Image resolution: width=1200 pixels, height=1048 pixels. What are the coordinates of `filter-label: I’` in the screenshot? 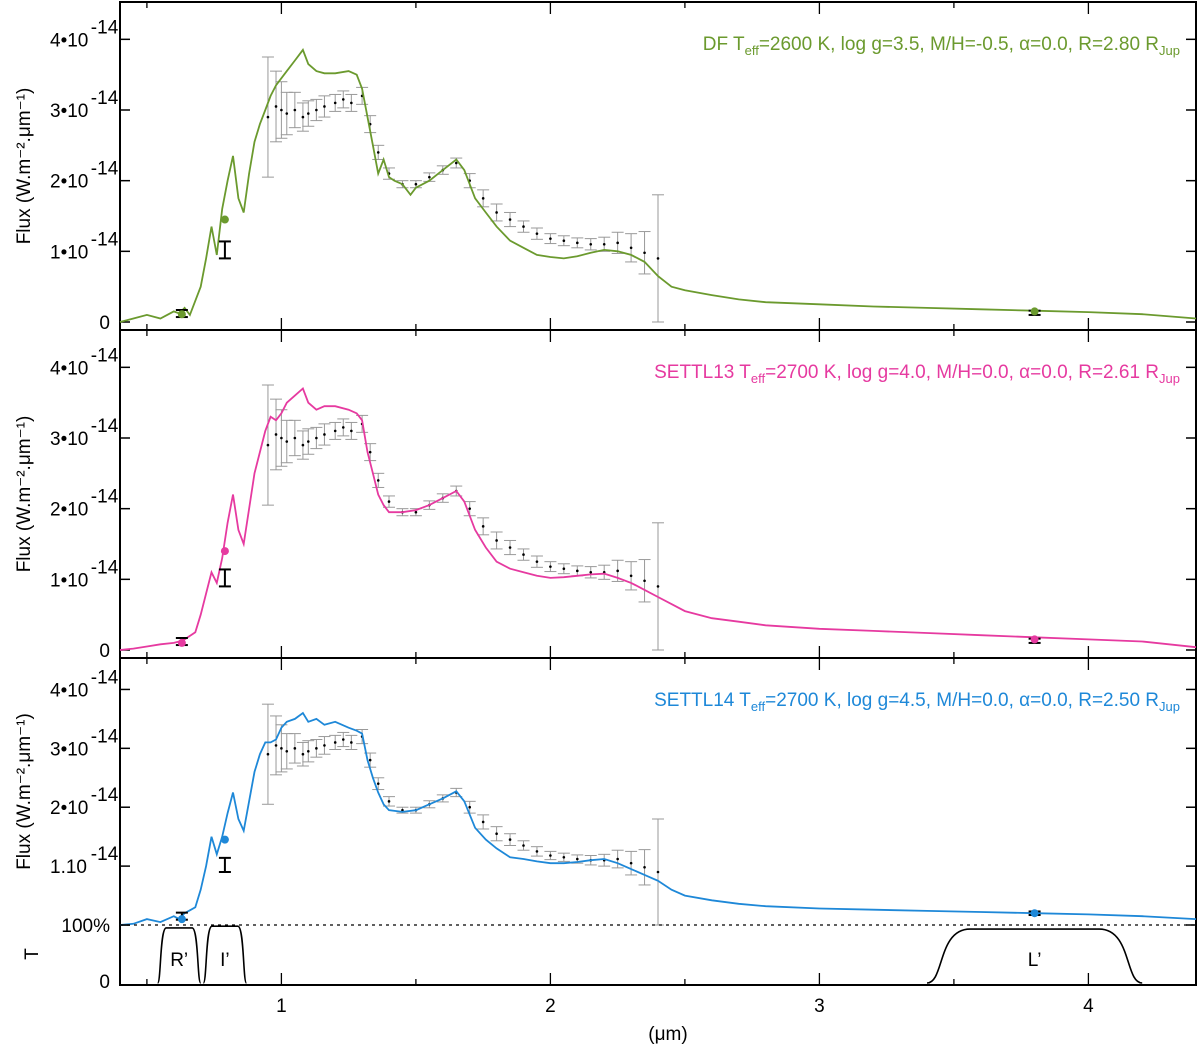 It's located at (225, 960).